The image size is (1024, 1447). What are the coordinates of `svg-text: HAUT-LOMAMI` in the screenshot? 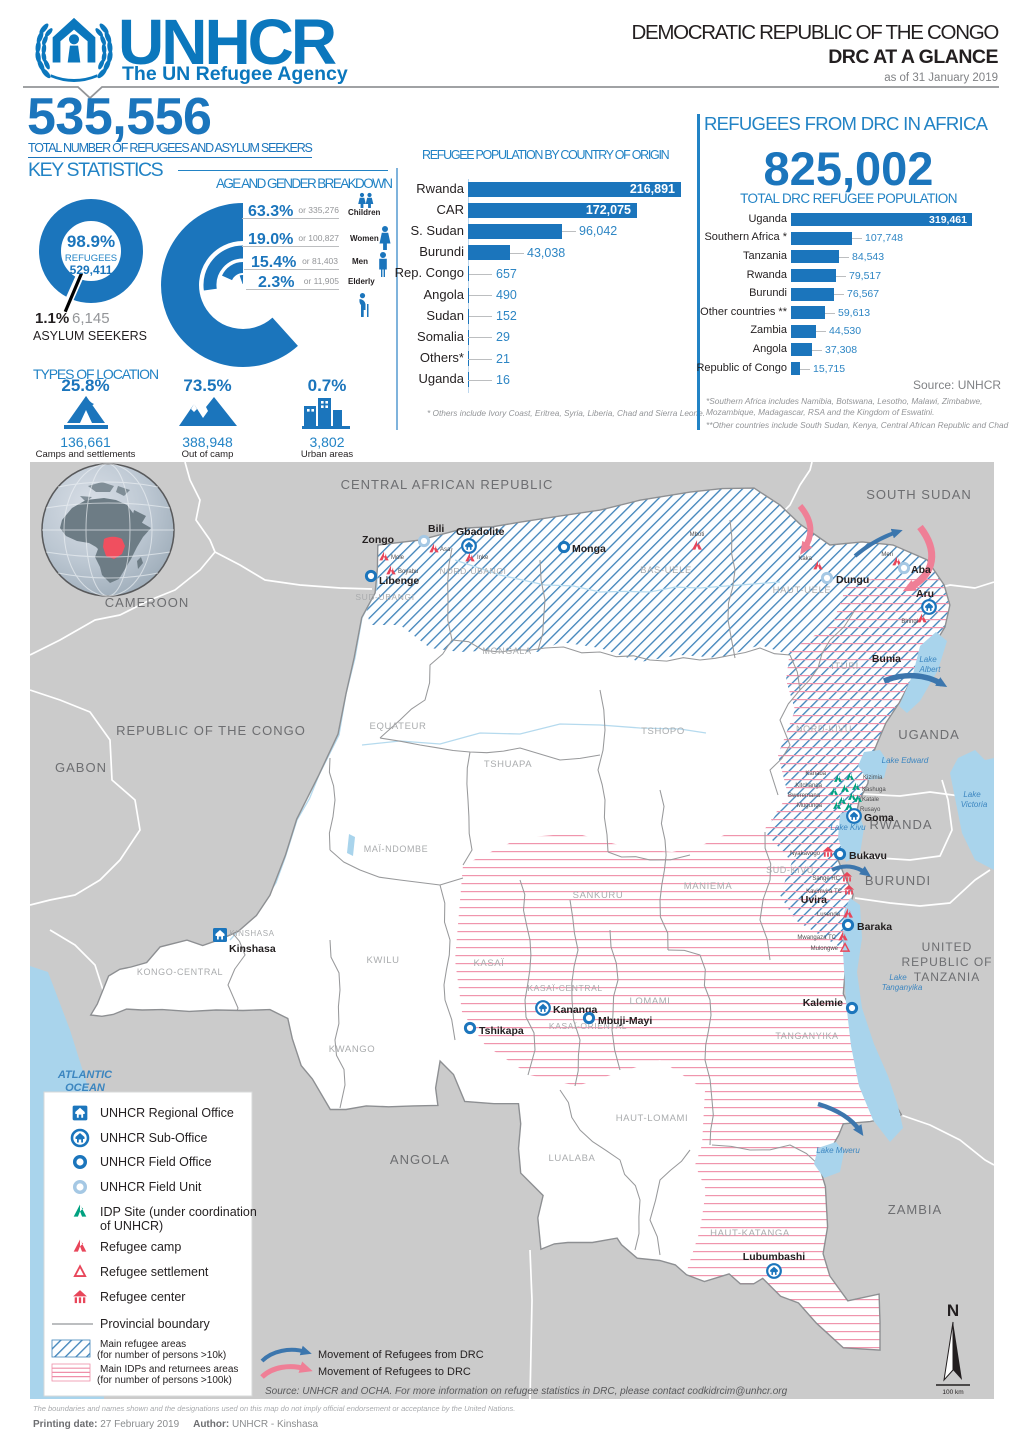 It's located at (652, 1118).